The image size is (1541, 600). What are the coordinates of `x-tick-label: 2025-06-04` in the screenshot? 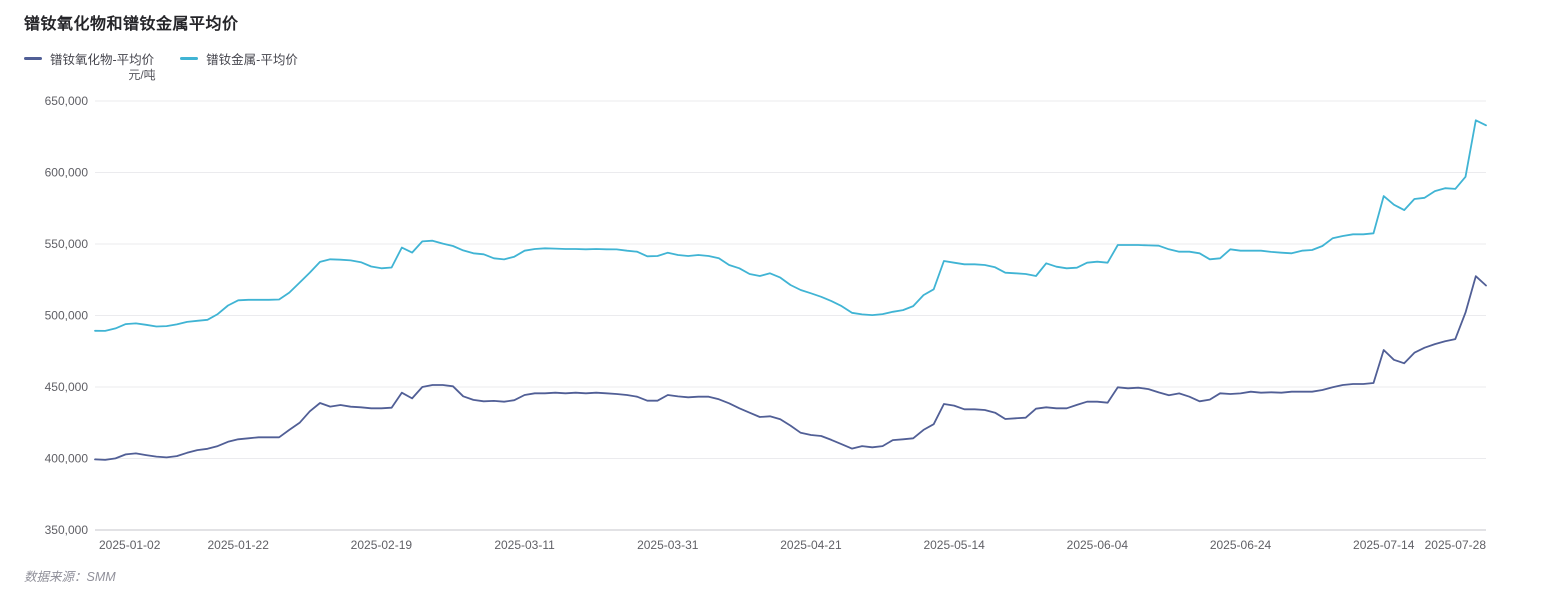 It's located at (1098, 545).